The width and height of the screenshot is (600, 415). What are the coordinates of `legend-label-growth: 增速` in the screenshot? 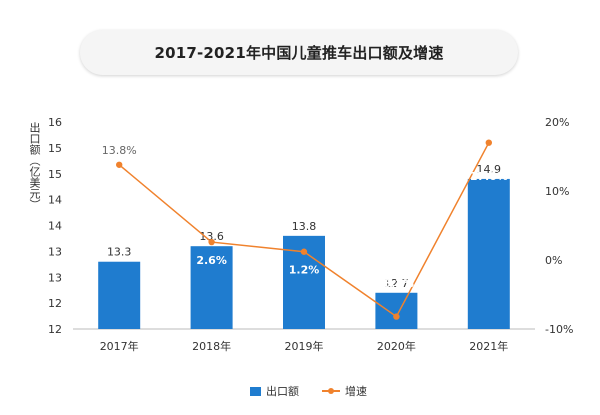 It's located at (356, 391).